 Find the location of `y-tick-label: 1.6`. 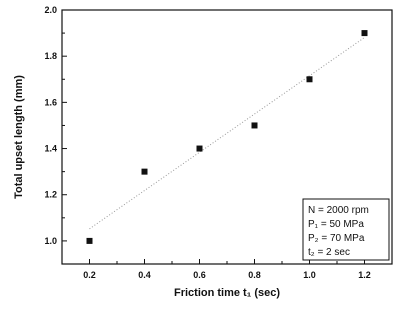

y-tick-label: 1.6 is located at coordinates (50, 102).